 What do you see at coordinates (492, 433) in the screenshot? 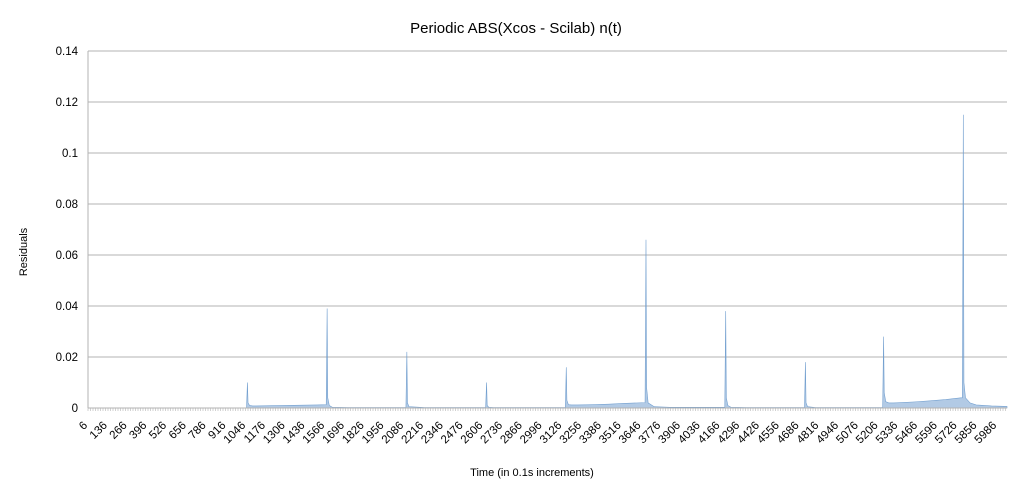
I see `x-tick-label: 2736` at bounding box center [492, 433].